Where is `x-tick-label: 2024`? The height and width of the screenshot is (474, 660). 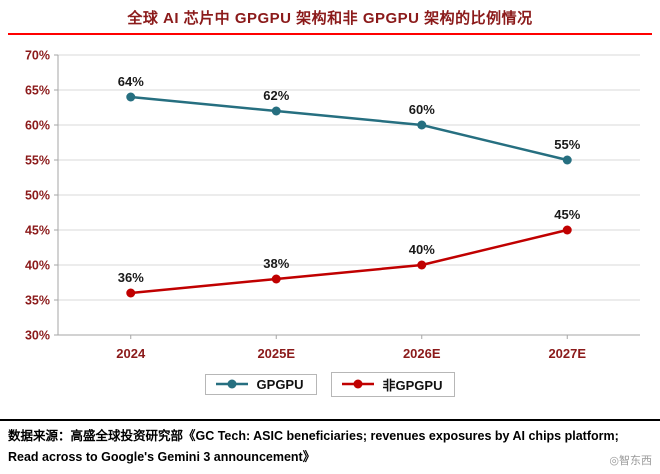
x-tick-label: 2024 is located at coordinates (131, 353).